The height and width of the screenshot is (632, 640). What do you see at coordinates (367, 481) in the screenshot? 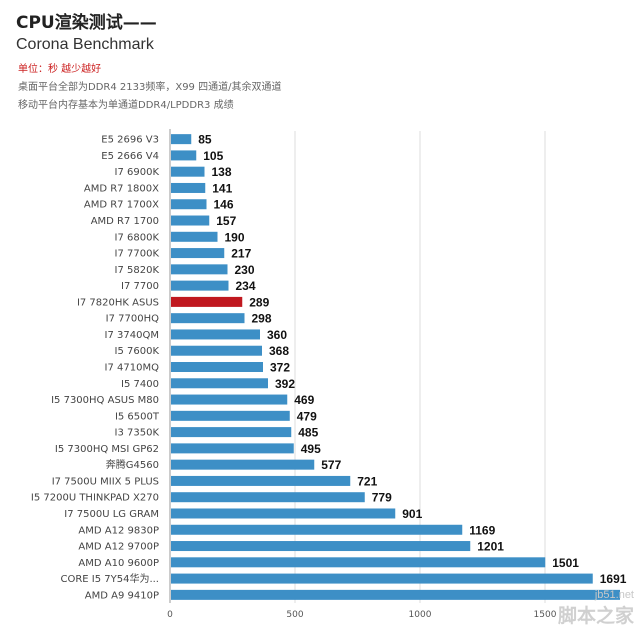
I see `value-label: 721` at bounding box center [367, 481].